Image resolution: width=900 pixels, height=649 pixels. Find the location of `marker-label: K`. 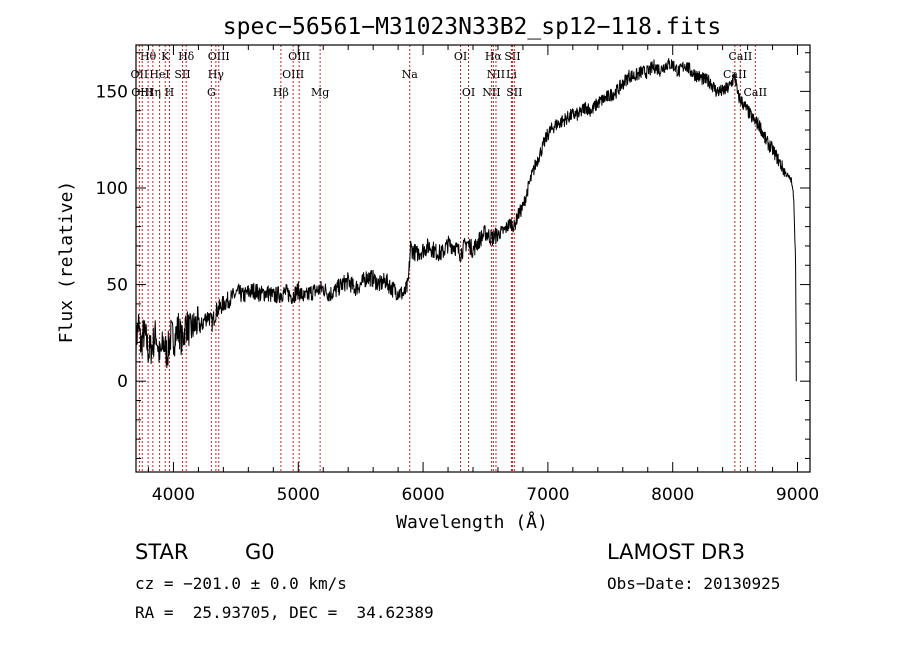

marker-label: K is located at coordinates (165, 56).